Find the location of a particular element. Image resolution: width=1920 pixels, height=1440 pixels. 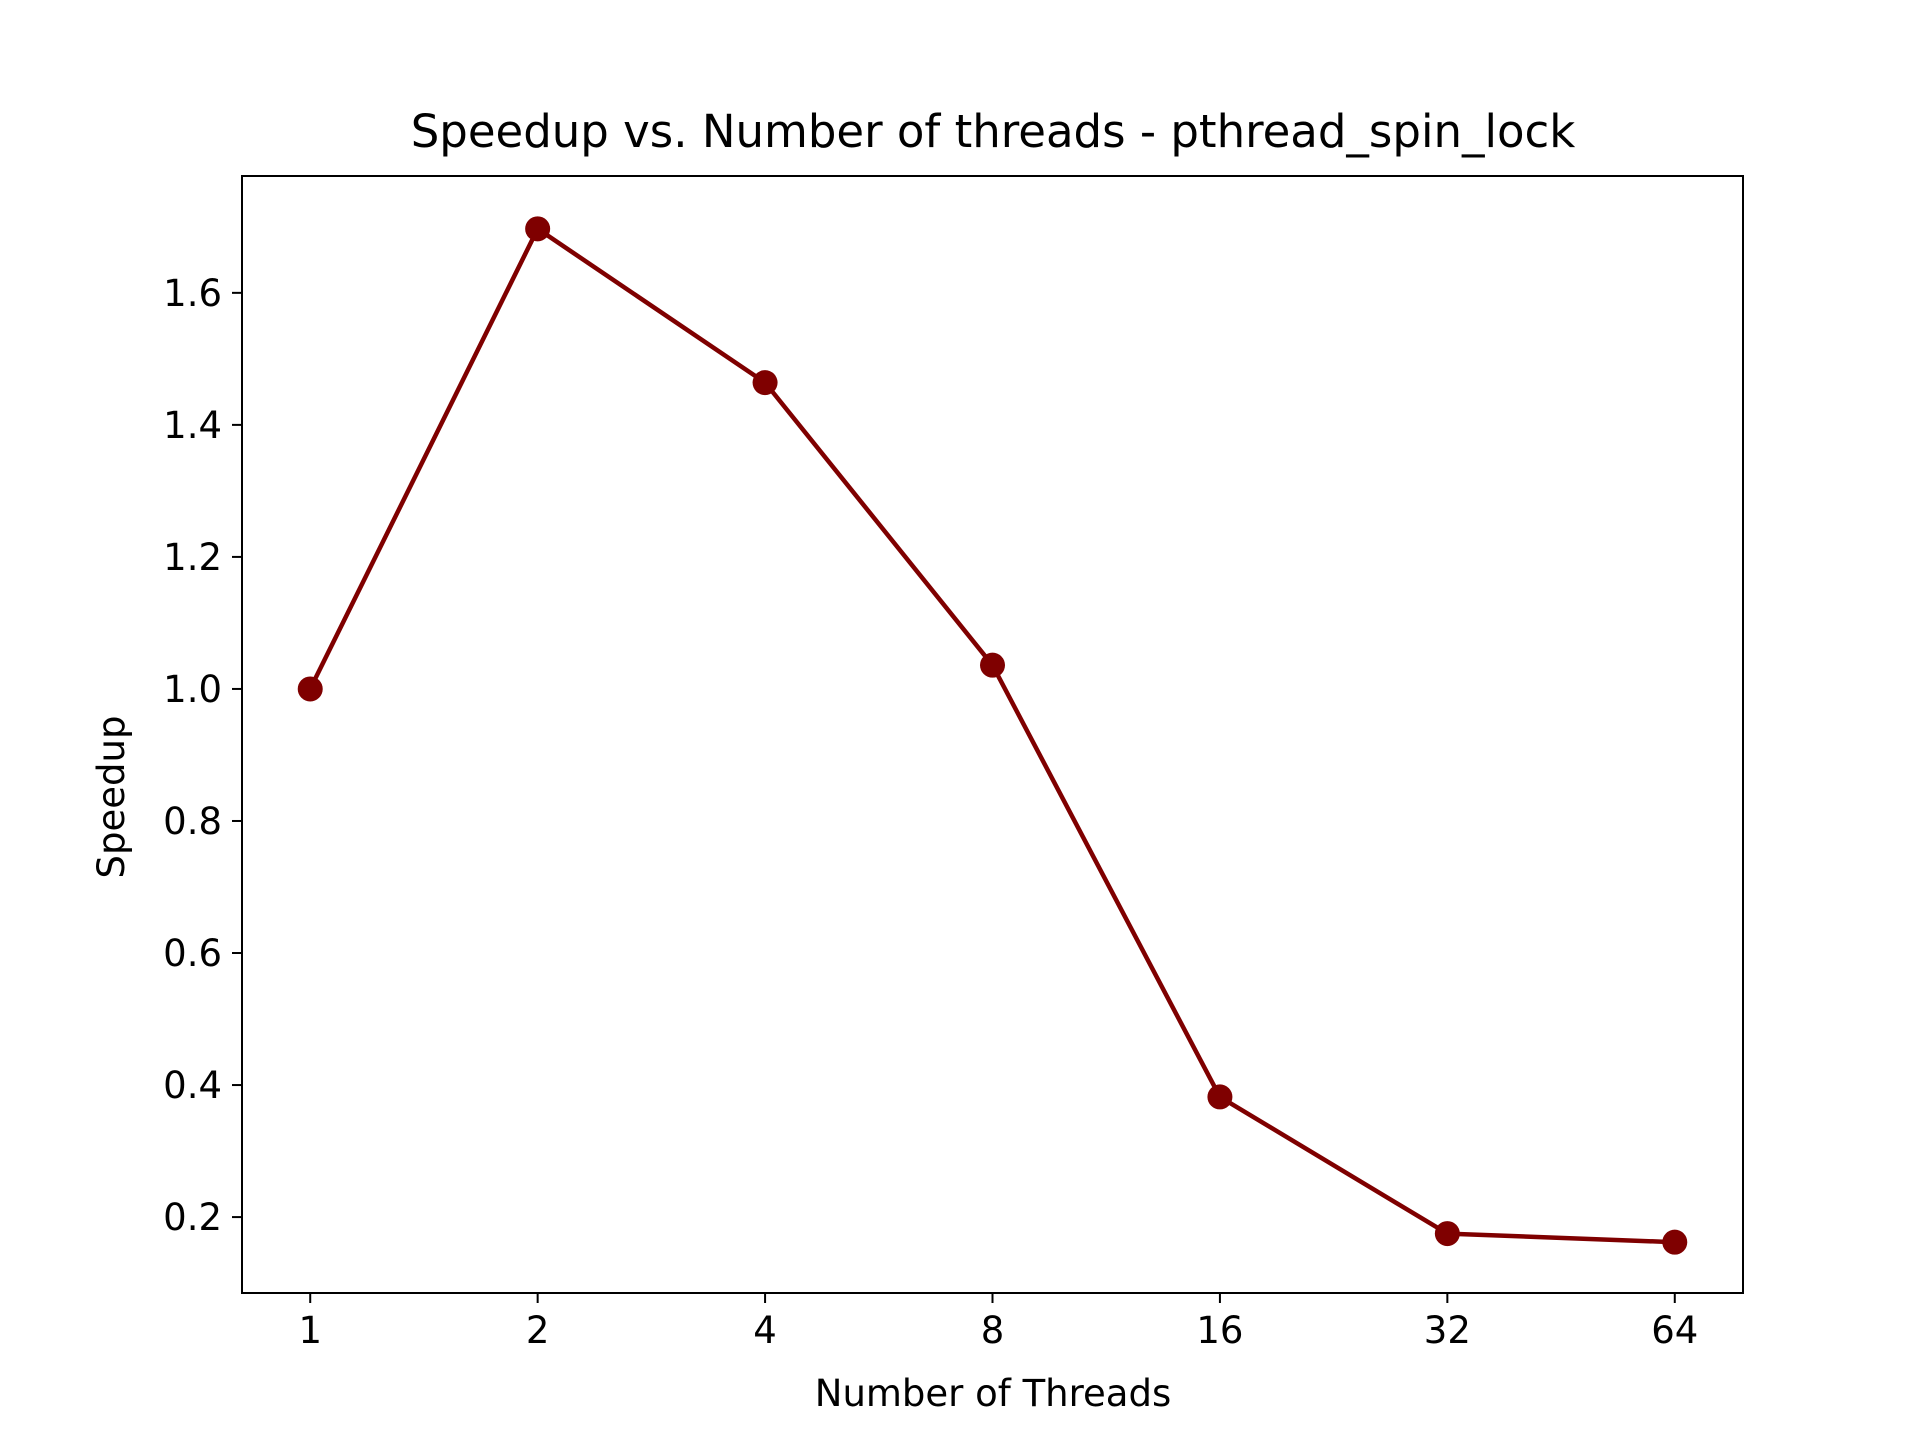

y-tick-label: 0.2 is located at coordinates (192, 1217).